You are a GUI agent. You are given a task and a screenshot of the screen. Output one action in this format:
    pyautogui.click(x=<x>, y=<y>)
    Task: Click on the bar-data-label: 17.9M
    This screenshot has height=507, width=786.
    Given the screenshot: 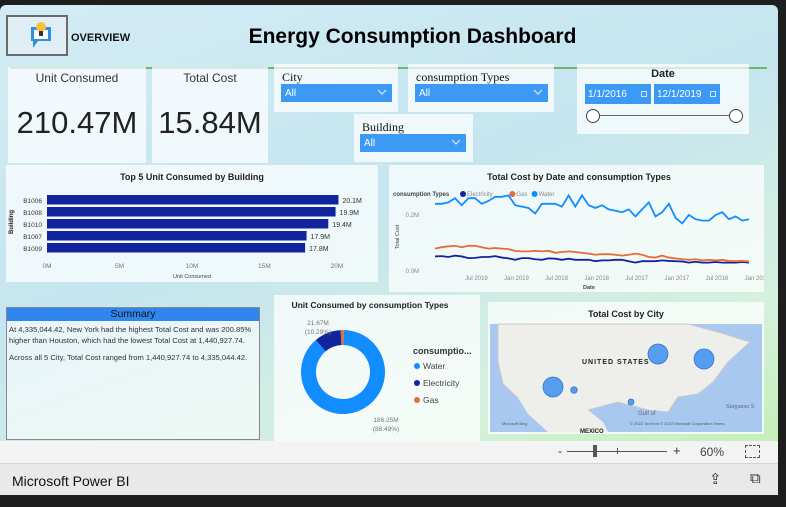 What is the action you would take?
    pyautogui.click(x=321, y=237)
    